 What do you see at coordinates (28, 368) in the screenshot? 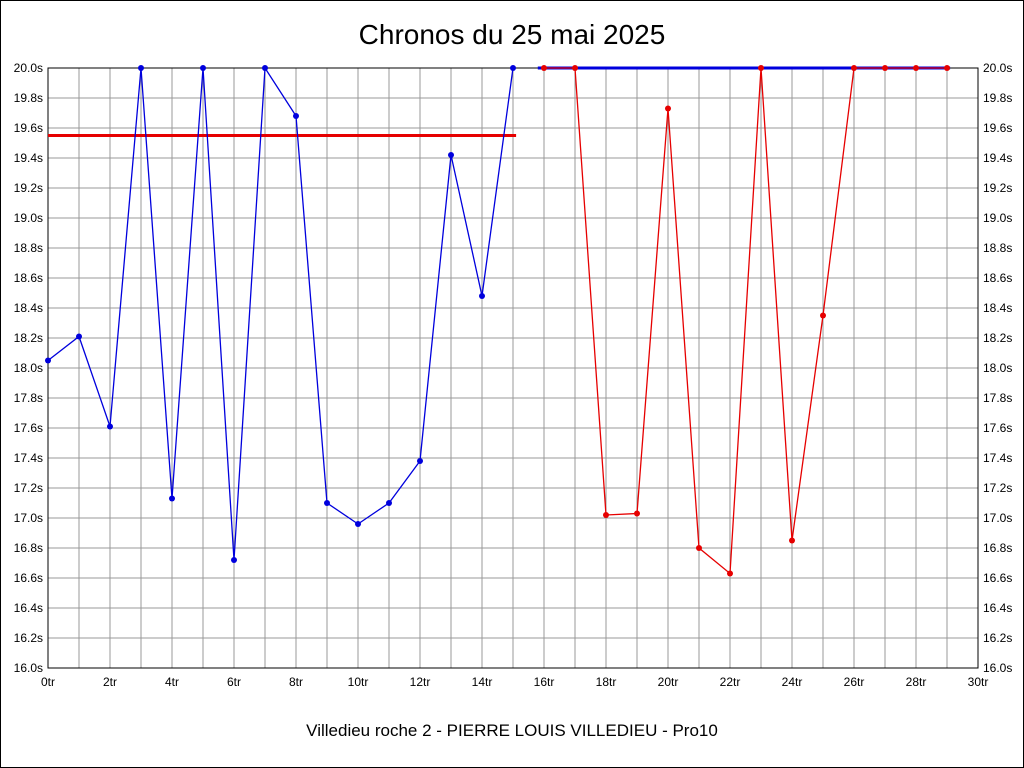
I see `y-tick-label-left: 18.0s` at bounding box center [28, 368].